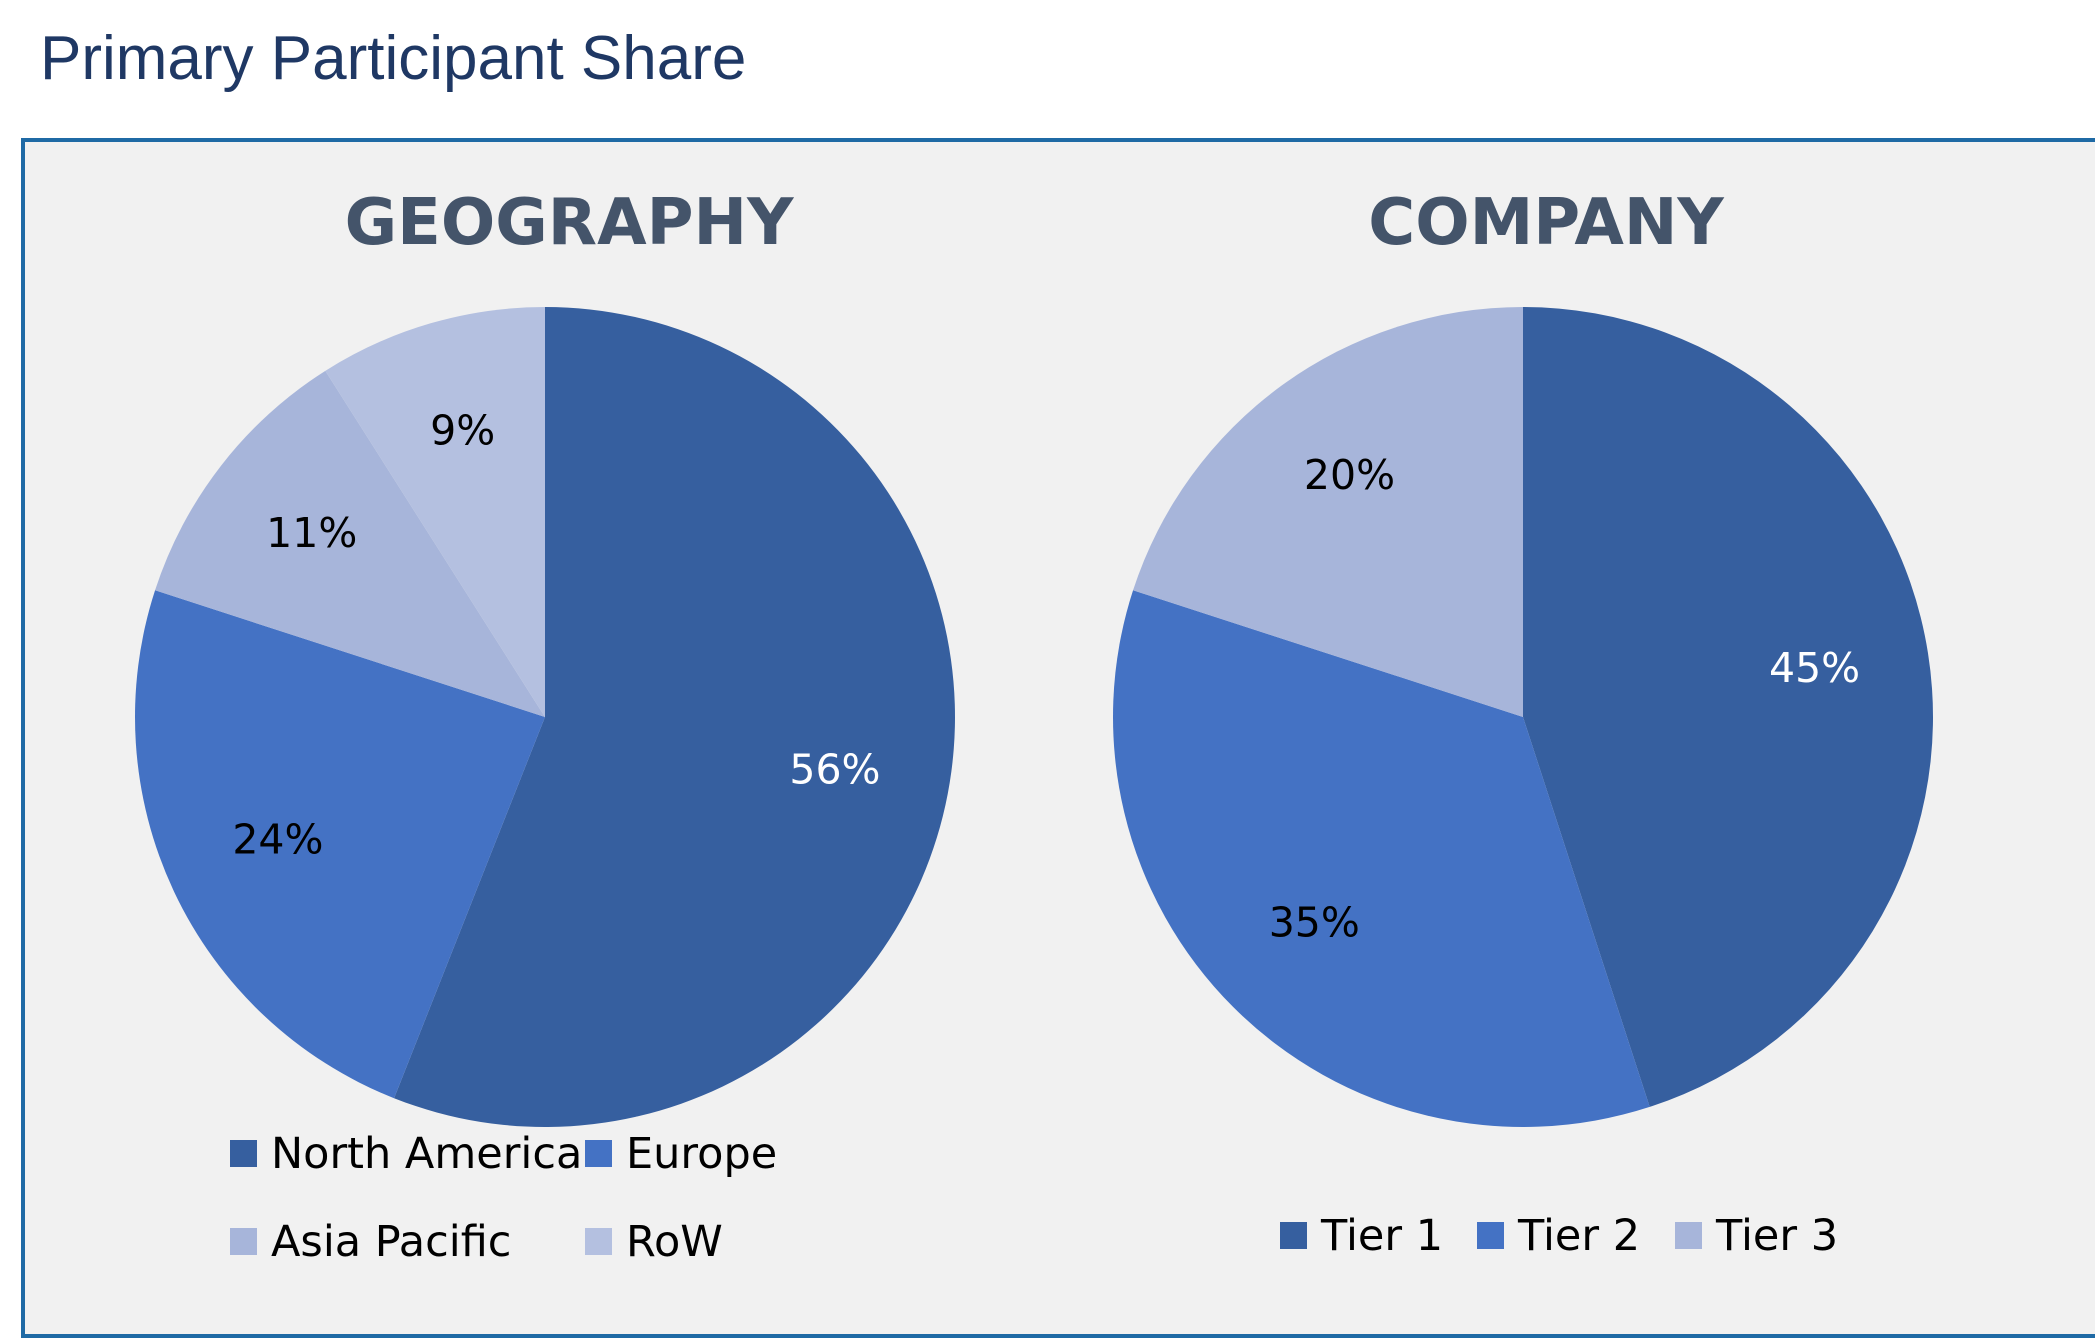 The image size is (2095, 1343). Describe the element at coordinates (426, 1154) in the screenshot. I see `legend-label: North America` at that location.